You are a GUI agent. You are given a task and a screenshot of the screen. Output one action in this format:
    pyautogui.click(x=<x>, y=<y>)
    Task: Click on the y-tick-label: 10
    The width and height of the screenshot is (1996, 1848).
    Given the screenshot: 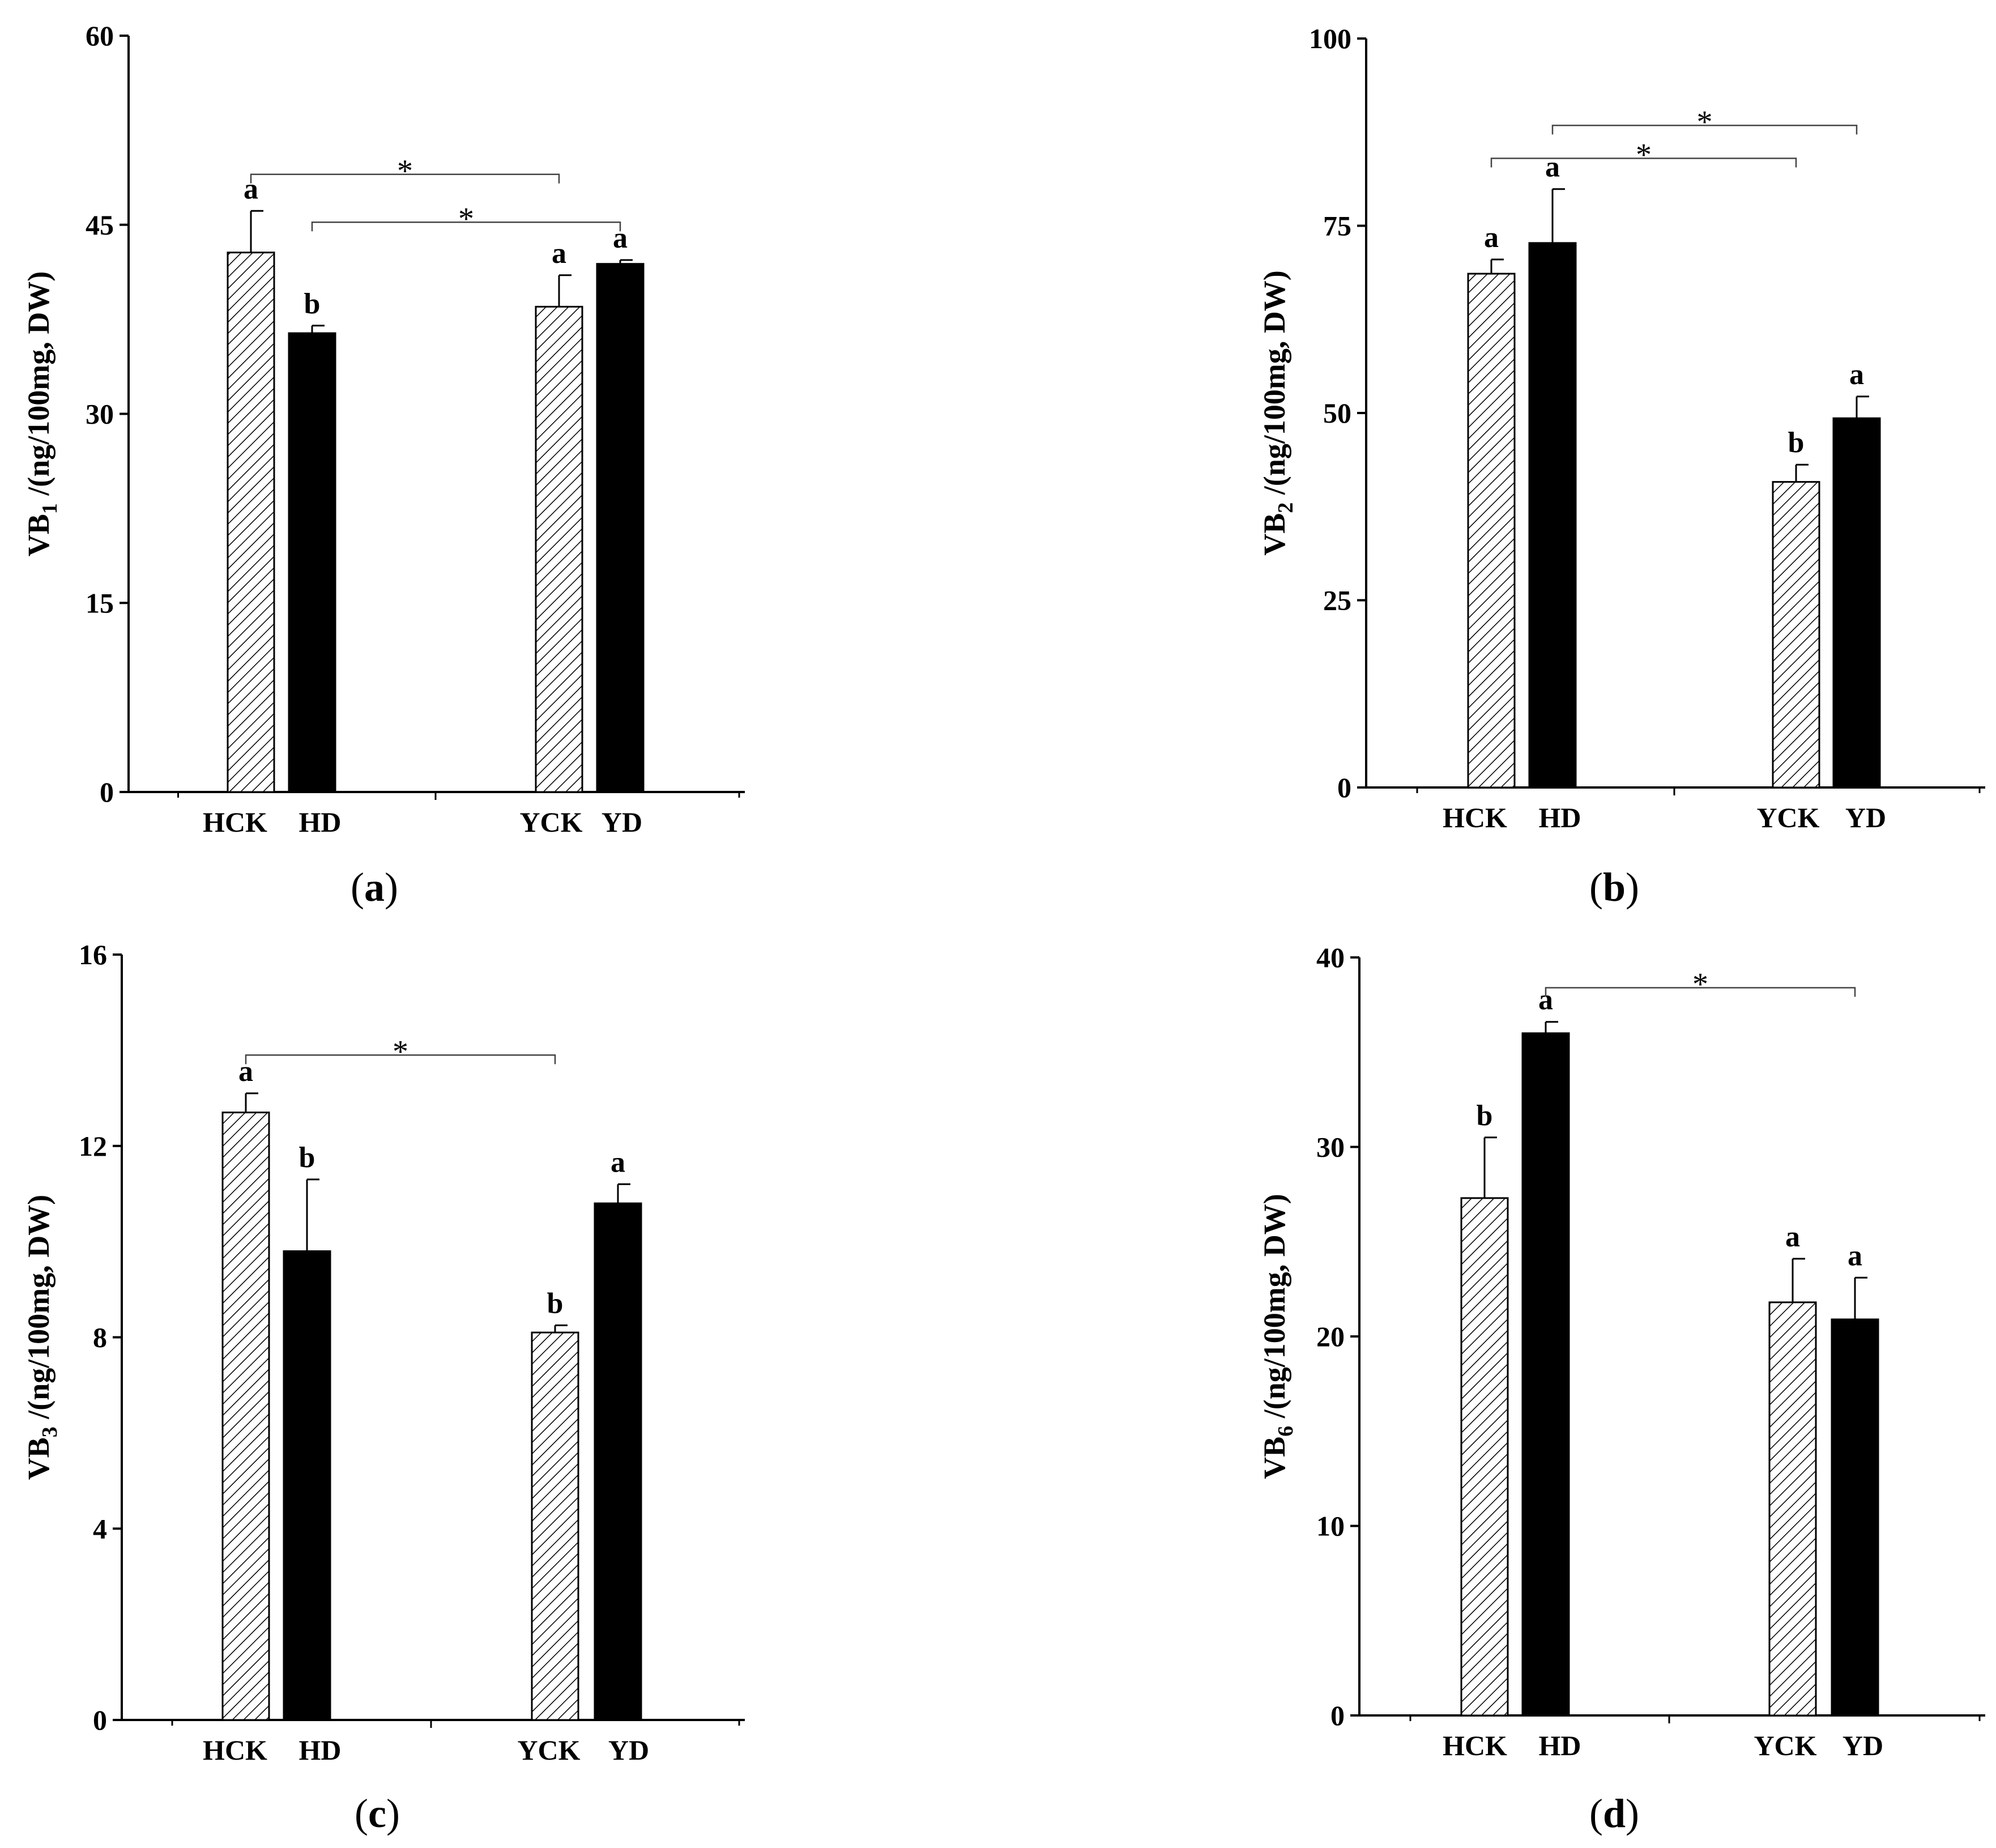 What is the action you would take?
    pyautogui.click(x=1330, y=1526)
    